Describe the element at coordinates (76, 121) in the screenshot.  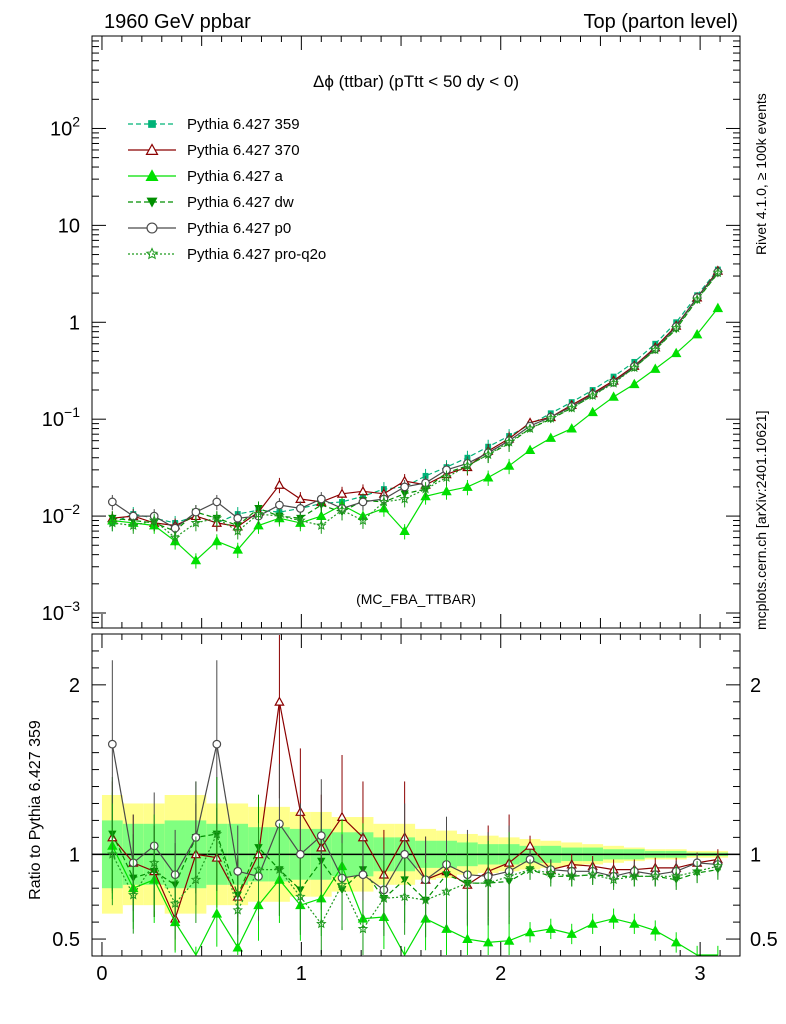
I see `y-tick-exponent: 2` at that location.